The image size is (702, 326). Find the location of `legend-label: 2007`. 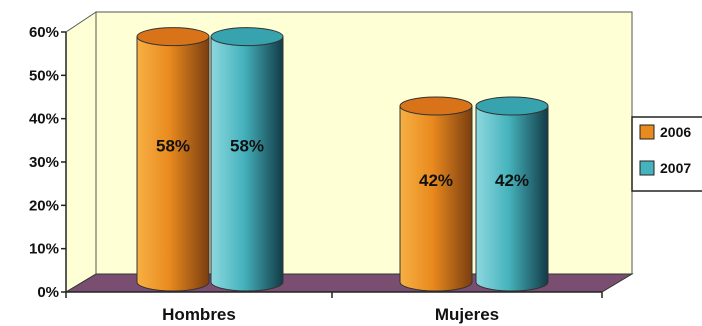

legend-label: 2007 is located at coordinates (675, 168).